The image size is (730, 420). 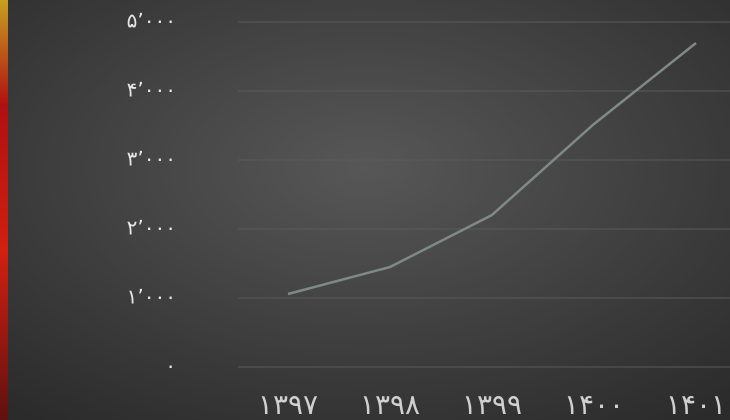 What do you see at coordinates (151, 297) in the screenshot?
I see `y-tick-label: ۱٬۰۰۰` at bounding box center [151, 297].